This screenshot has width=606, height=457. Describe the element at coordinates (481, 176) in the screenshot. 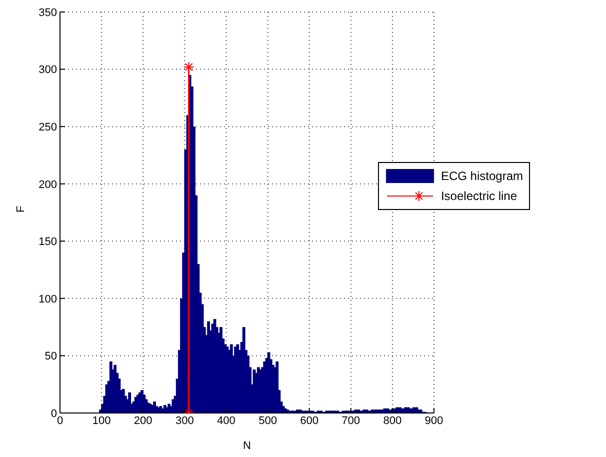

I see `legend-label: ECG histogram` at that location.